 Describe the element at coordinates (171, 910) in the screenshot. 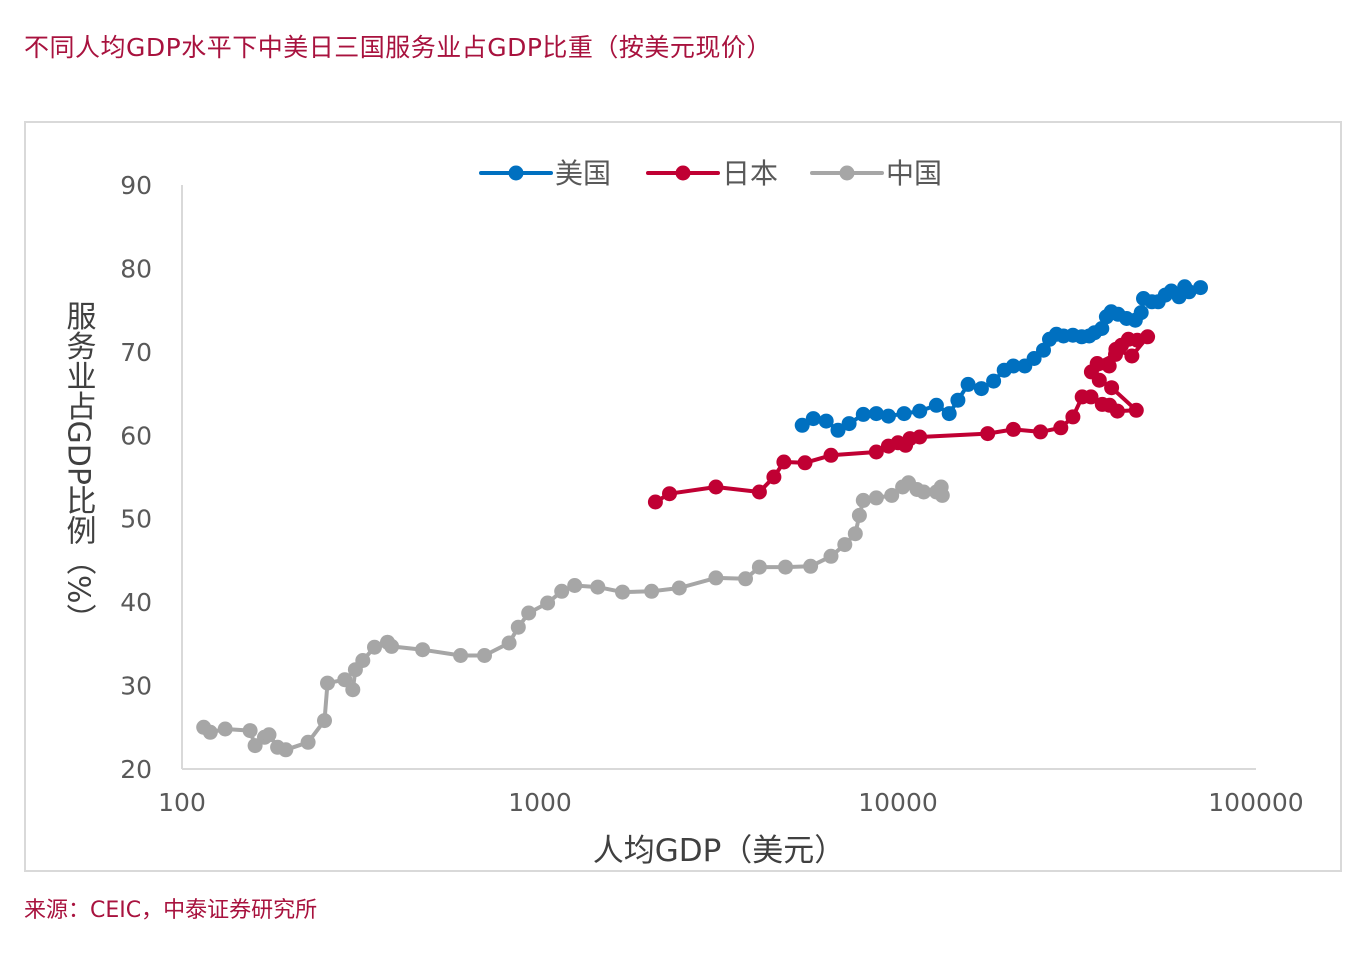

I see `source-note: 来源：CEIC，中泰证券研究所` at that location.